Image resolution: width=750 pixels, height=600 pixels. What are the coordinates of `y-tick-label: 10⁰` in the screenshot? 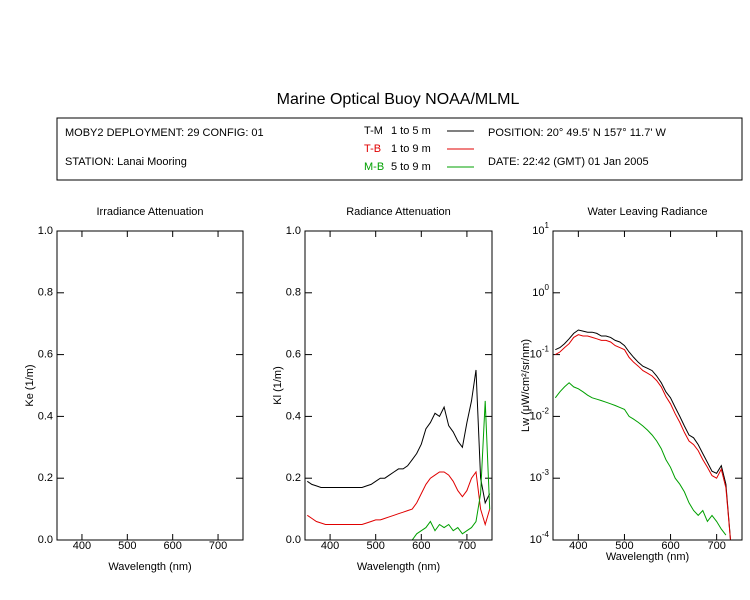 It's located at (540, 291).